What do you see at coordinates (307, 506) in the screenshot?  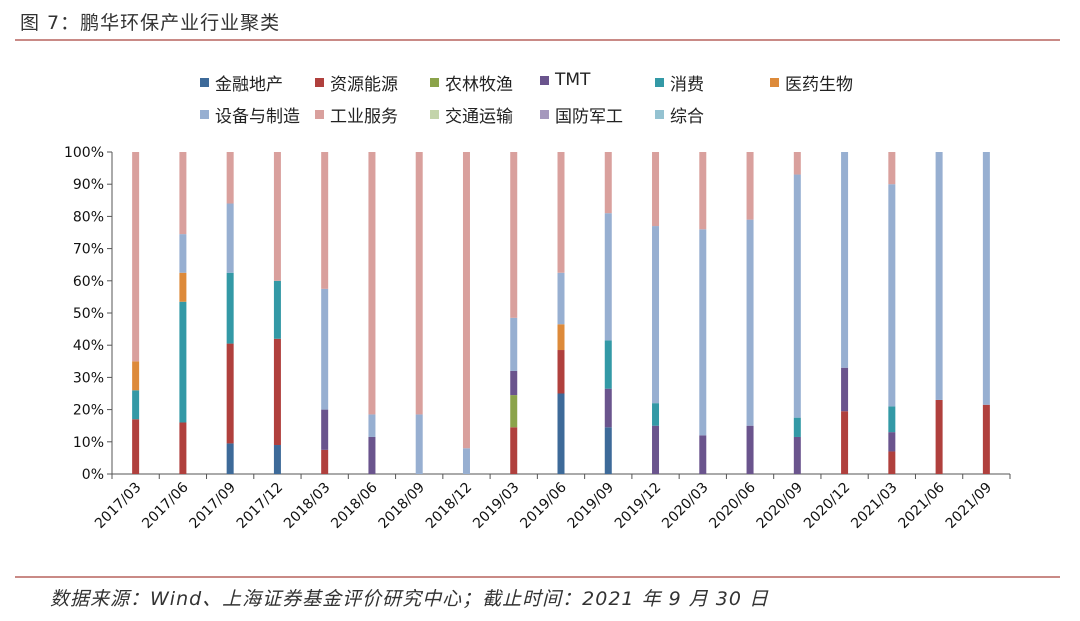 I see `x-tick-label: 2018/03` at bounding box center [307, 506].